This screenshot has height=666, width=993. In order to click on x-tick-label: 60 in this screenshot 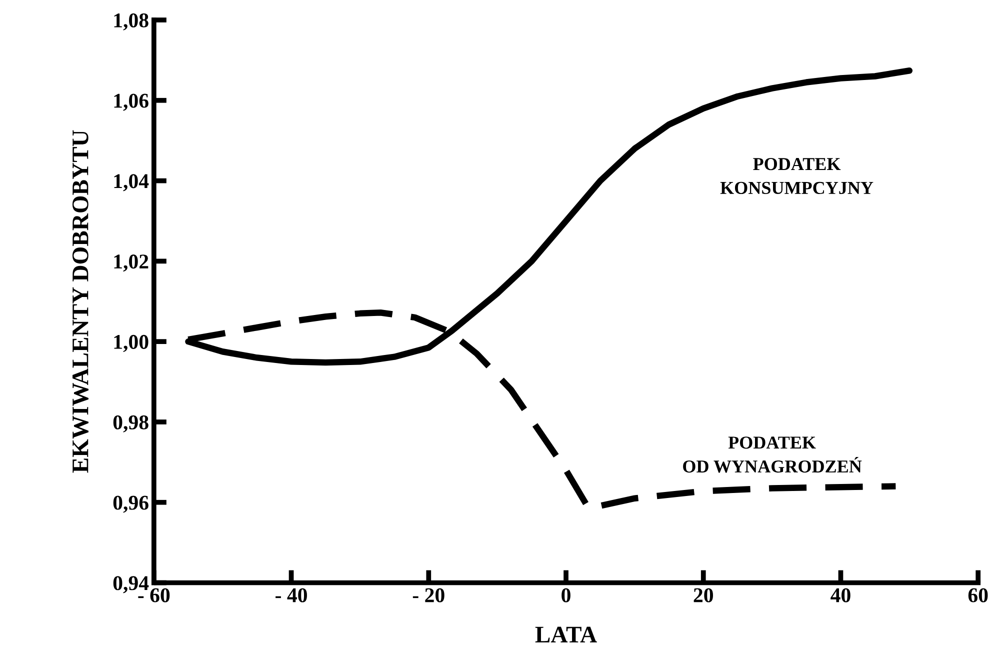, I will do `click(978, 595)`.